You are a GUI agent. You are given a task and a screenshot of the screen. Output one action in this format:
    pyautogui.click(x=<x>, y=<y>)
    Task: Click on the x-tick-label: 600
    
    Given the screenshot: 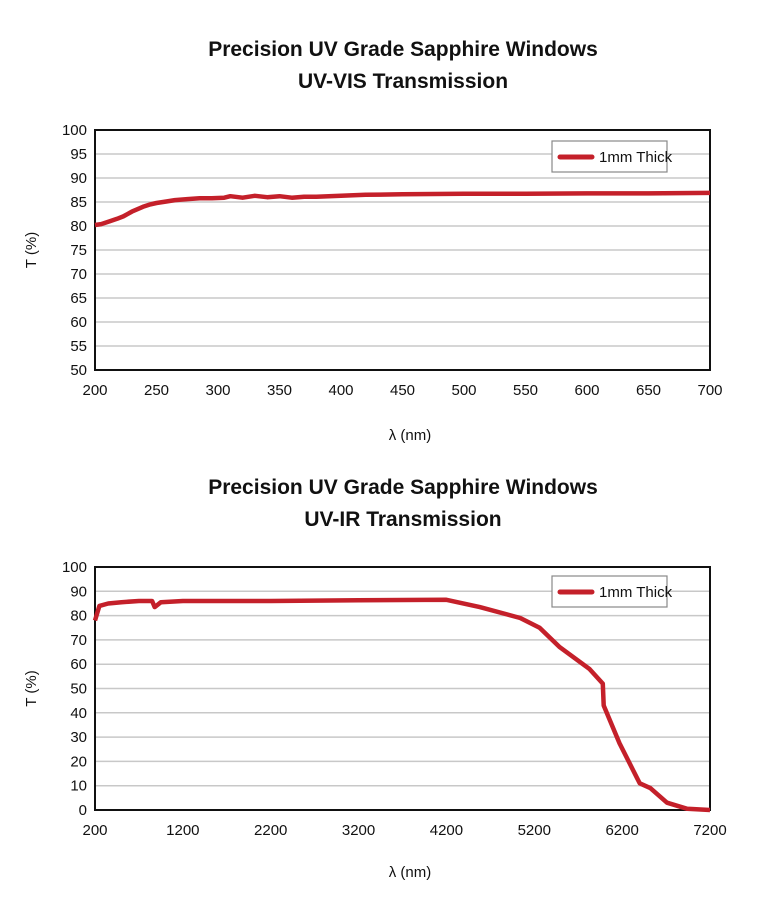 What is the action you would take?
    pyautogui.click(x=586, y=390)
    